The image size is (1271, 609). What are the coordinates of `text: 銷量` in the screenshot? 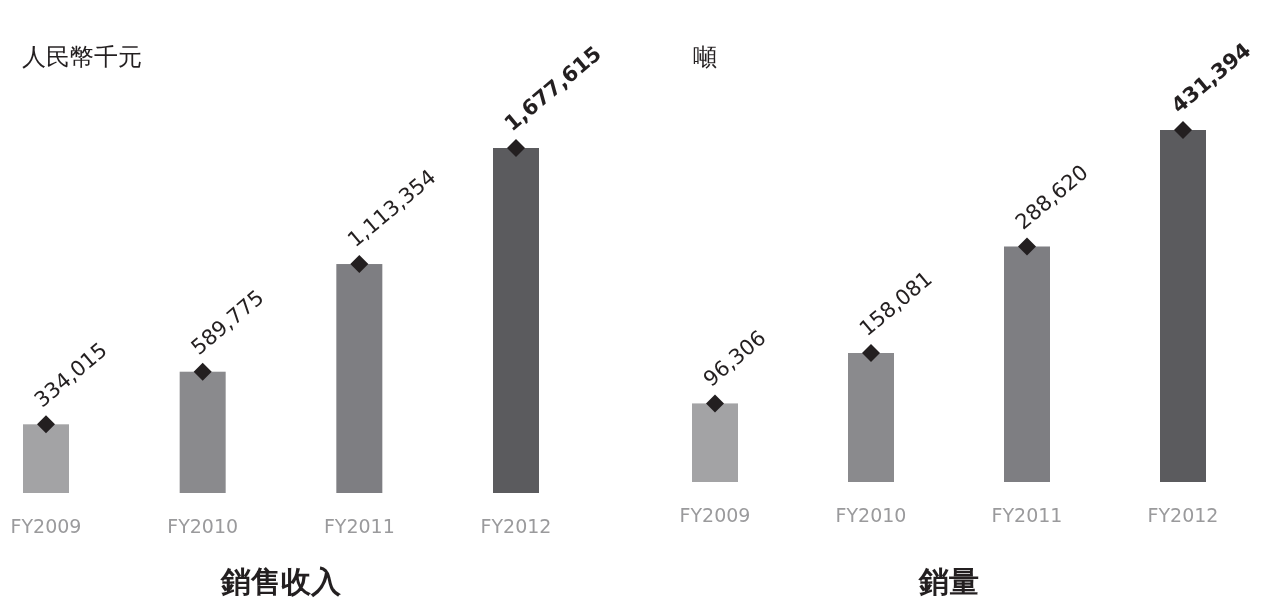 It's located at (948, 581).